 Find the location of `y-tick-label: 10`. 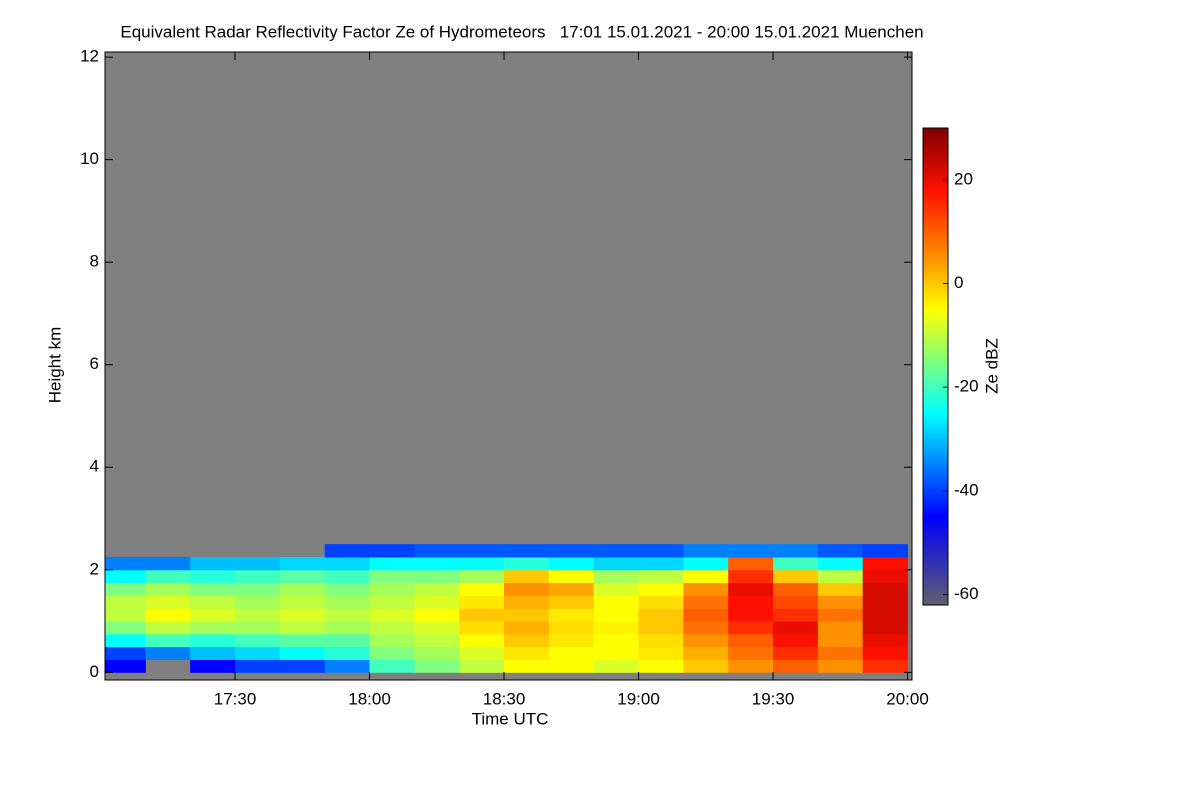

y-tick-label: 10 is located at coordinates (89, 158).